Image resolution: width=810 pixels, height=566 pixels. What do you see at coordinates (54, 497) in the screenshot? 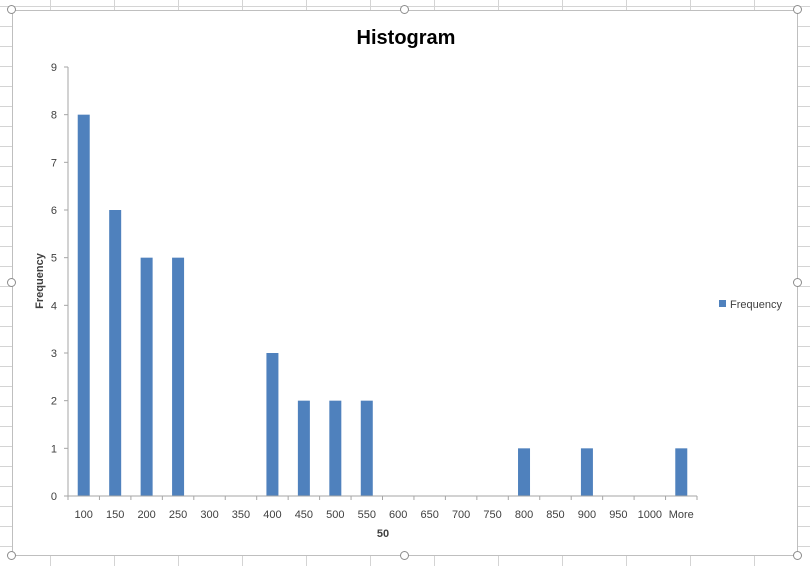
I see `y-tick-label: 0` at bounding box center [54, 497].